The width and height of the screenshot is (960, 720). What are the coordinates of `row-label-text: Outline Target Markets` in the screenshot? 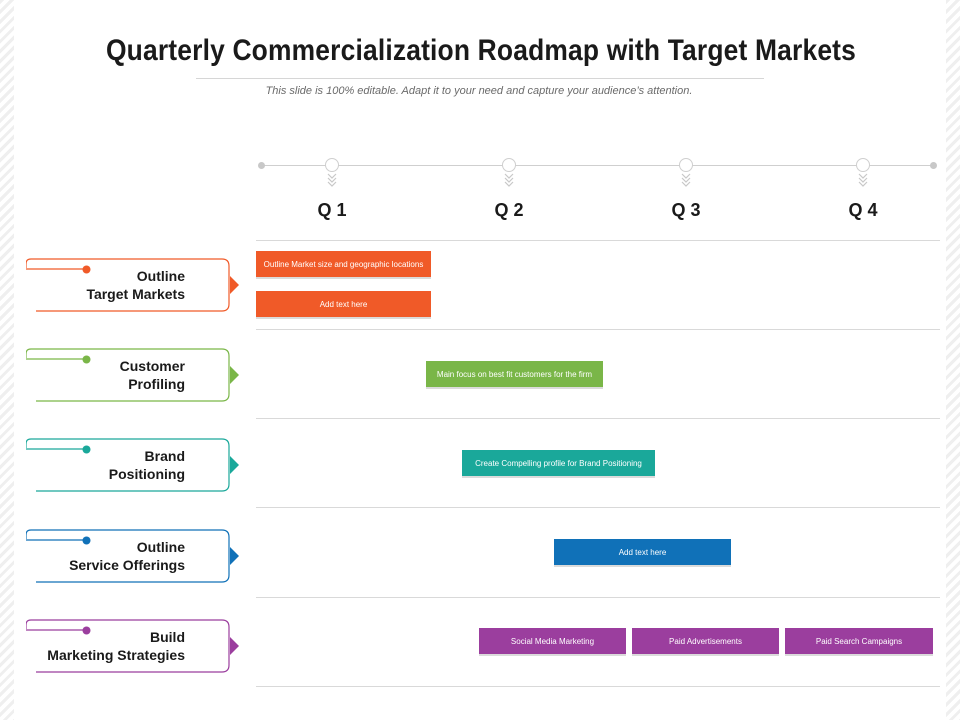 It's located at (135, 285).